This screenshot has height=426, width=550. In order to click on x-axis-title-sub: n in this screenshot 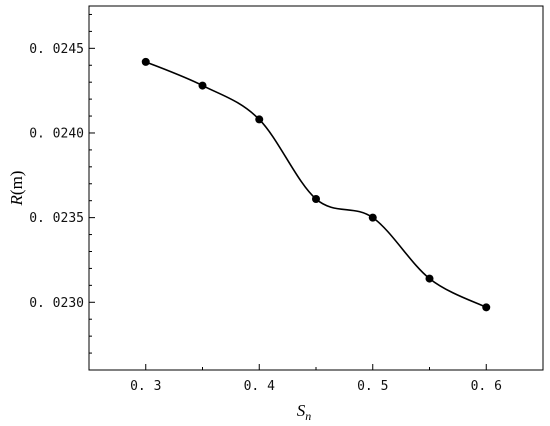, I will do `click(308, 416)`.